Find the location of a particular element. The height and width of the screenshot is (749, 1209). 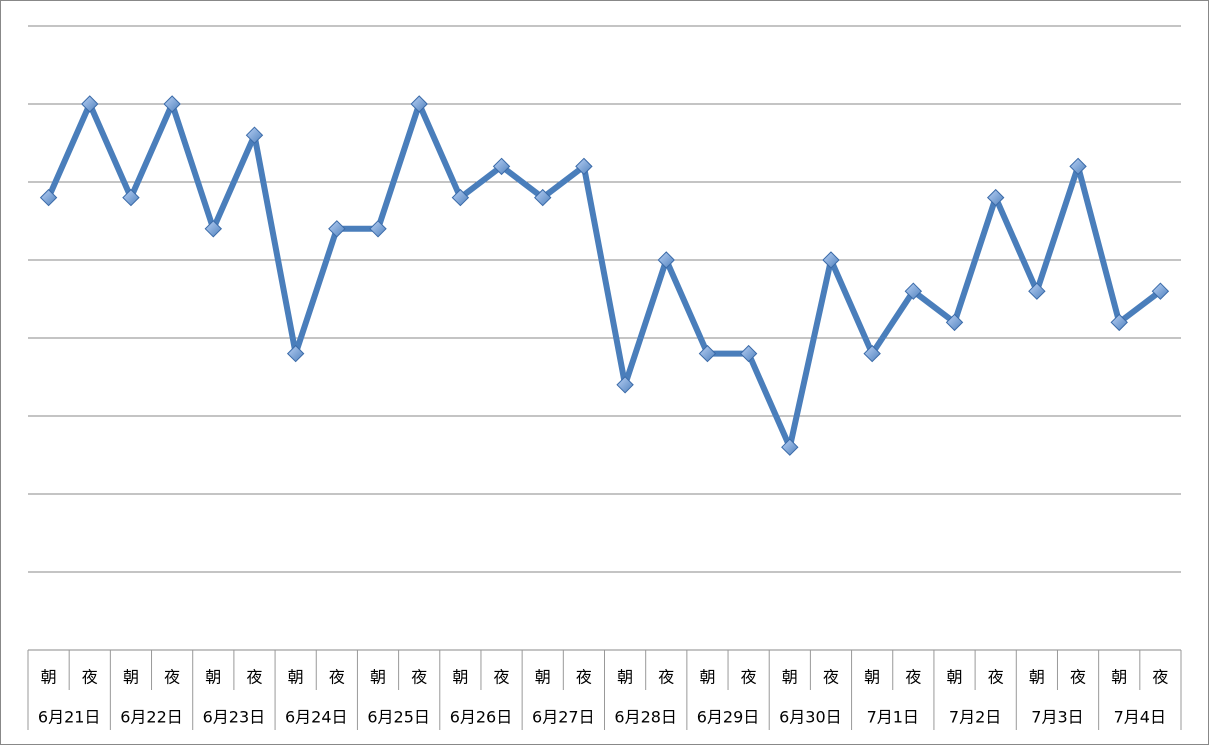

group-label: 6月24日 is located at coordinates (316, 717).